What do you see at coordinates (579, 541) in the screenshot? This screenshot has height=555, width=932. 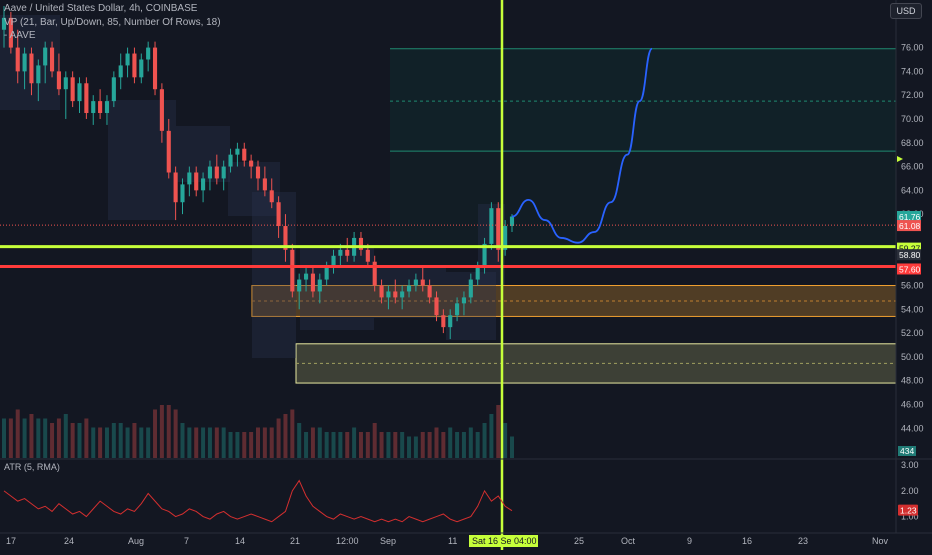 I see `time-axis-tick: 25` at bounding box center [579, 541].